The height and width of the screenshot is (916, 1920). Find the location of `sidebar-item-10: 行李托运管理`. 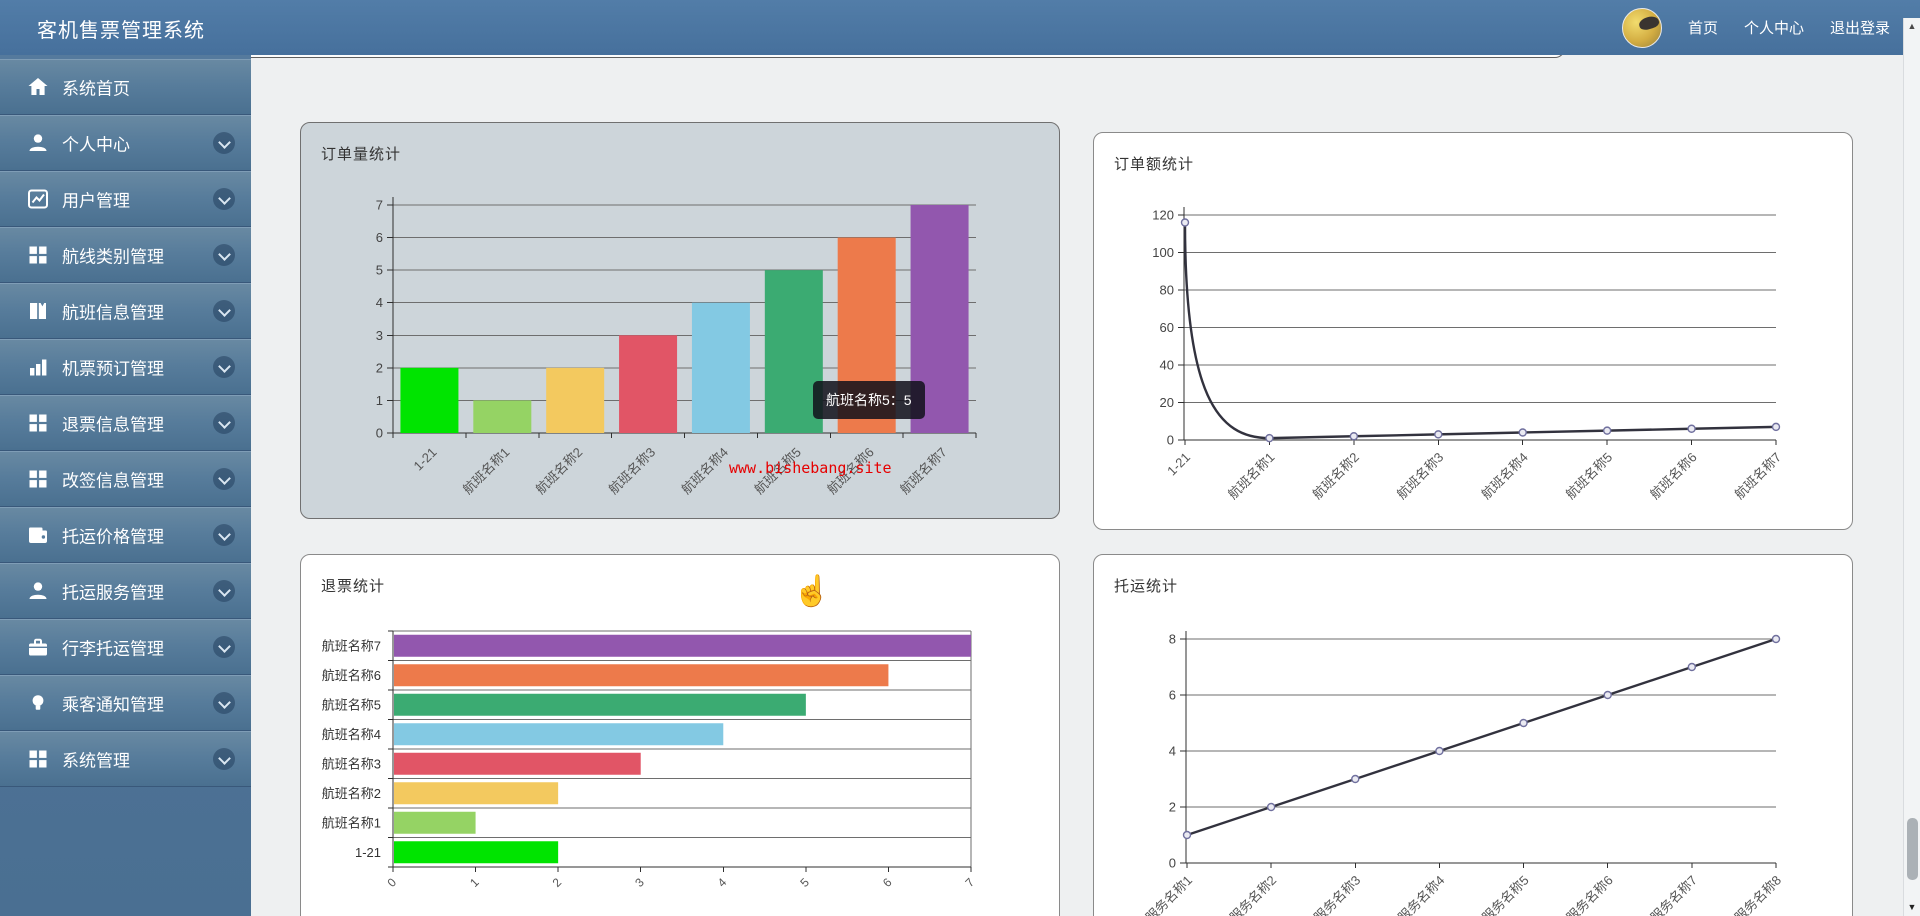

sidebar-item-10: 行李托运管理 is located at coordinates (125, 647).